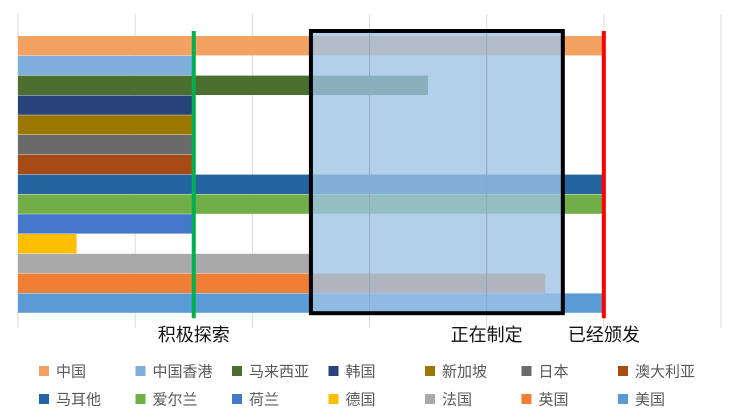  Describe the element at coordinates (78, 400) in the screenshot. I see `legend-label: 马耳他` at that location.